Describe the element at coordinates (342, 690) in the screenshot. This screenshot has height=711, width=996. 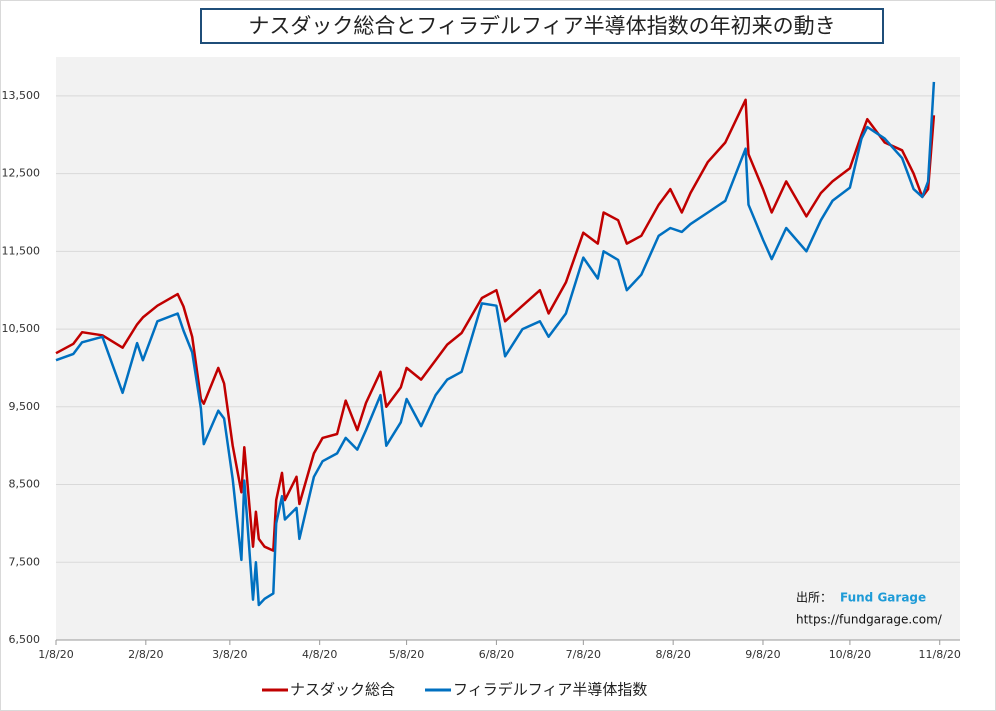
I see `legend-label: ナスダック総合` at that location.